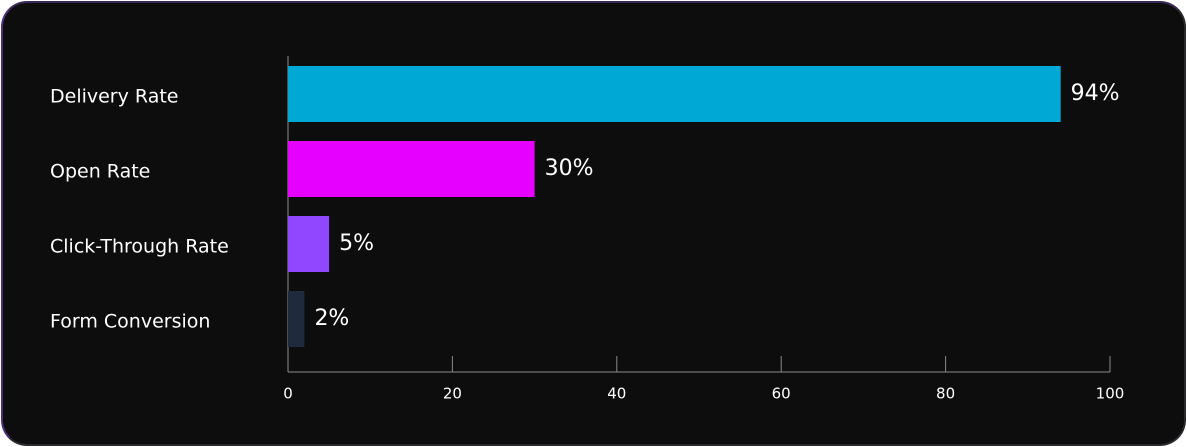  What do you see at coordinates (569, 168) in the screenshot?
I see `value-label: 30%` at bounding box center [569, 168].